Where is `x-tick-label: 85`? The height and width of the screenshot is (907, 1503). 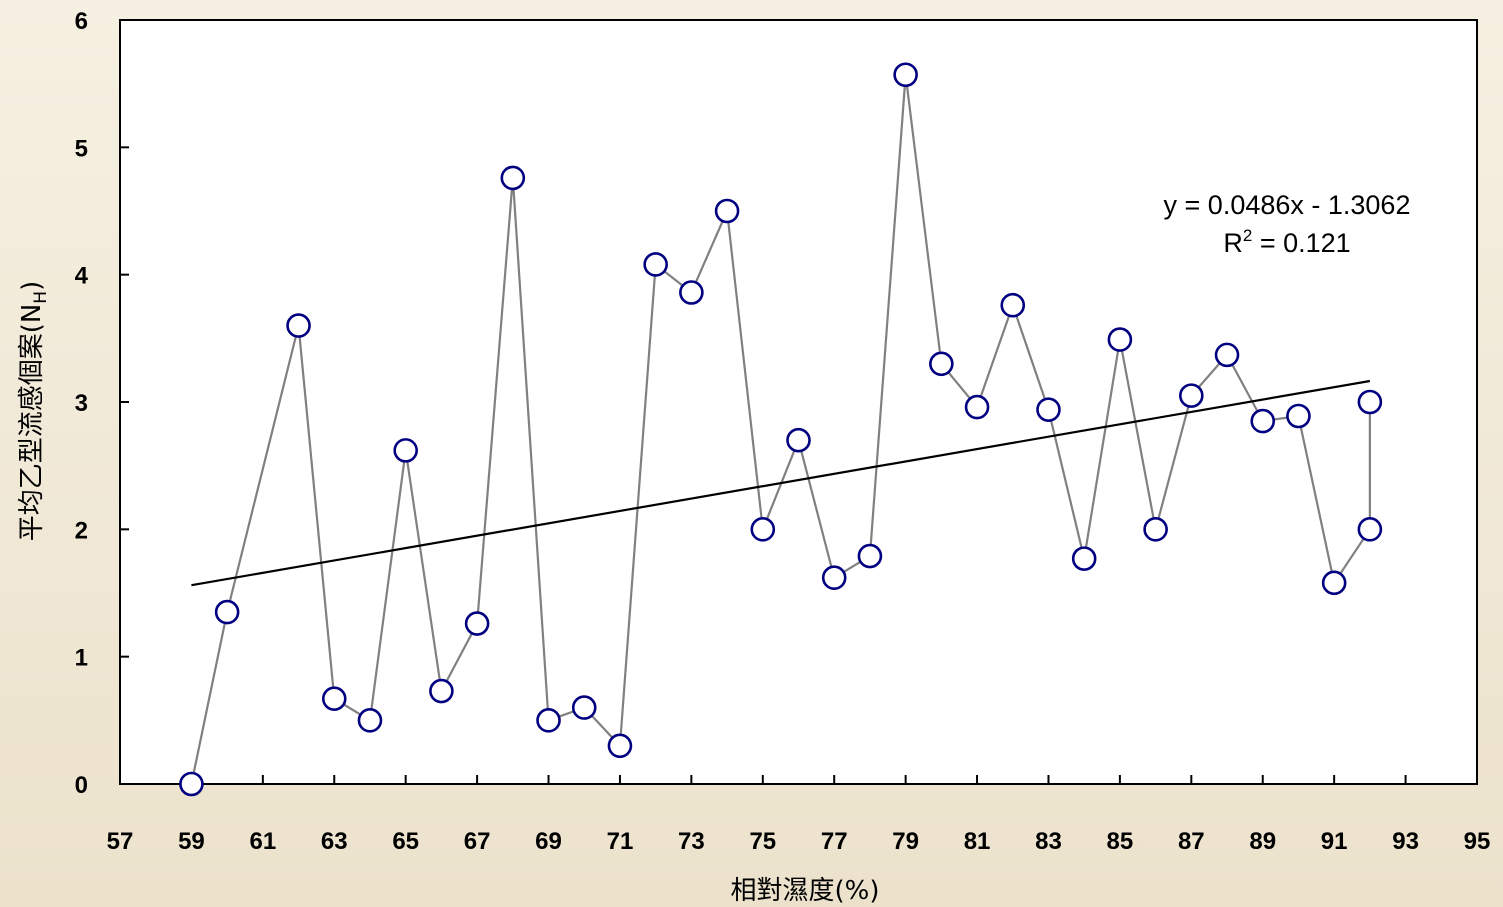
x-tick-label: 85 is located at coordinates (1120, 841).